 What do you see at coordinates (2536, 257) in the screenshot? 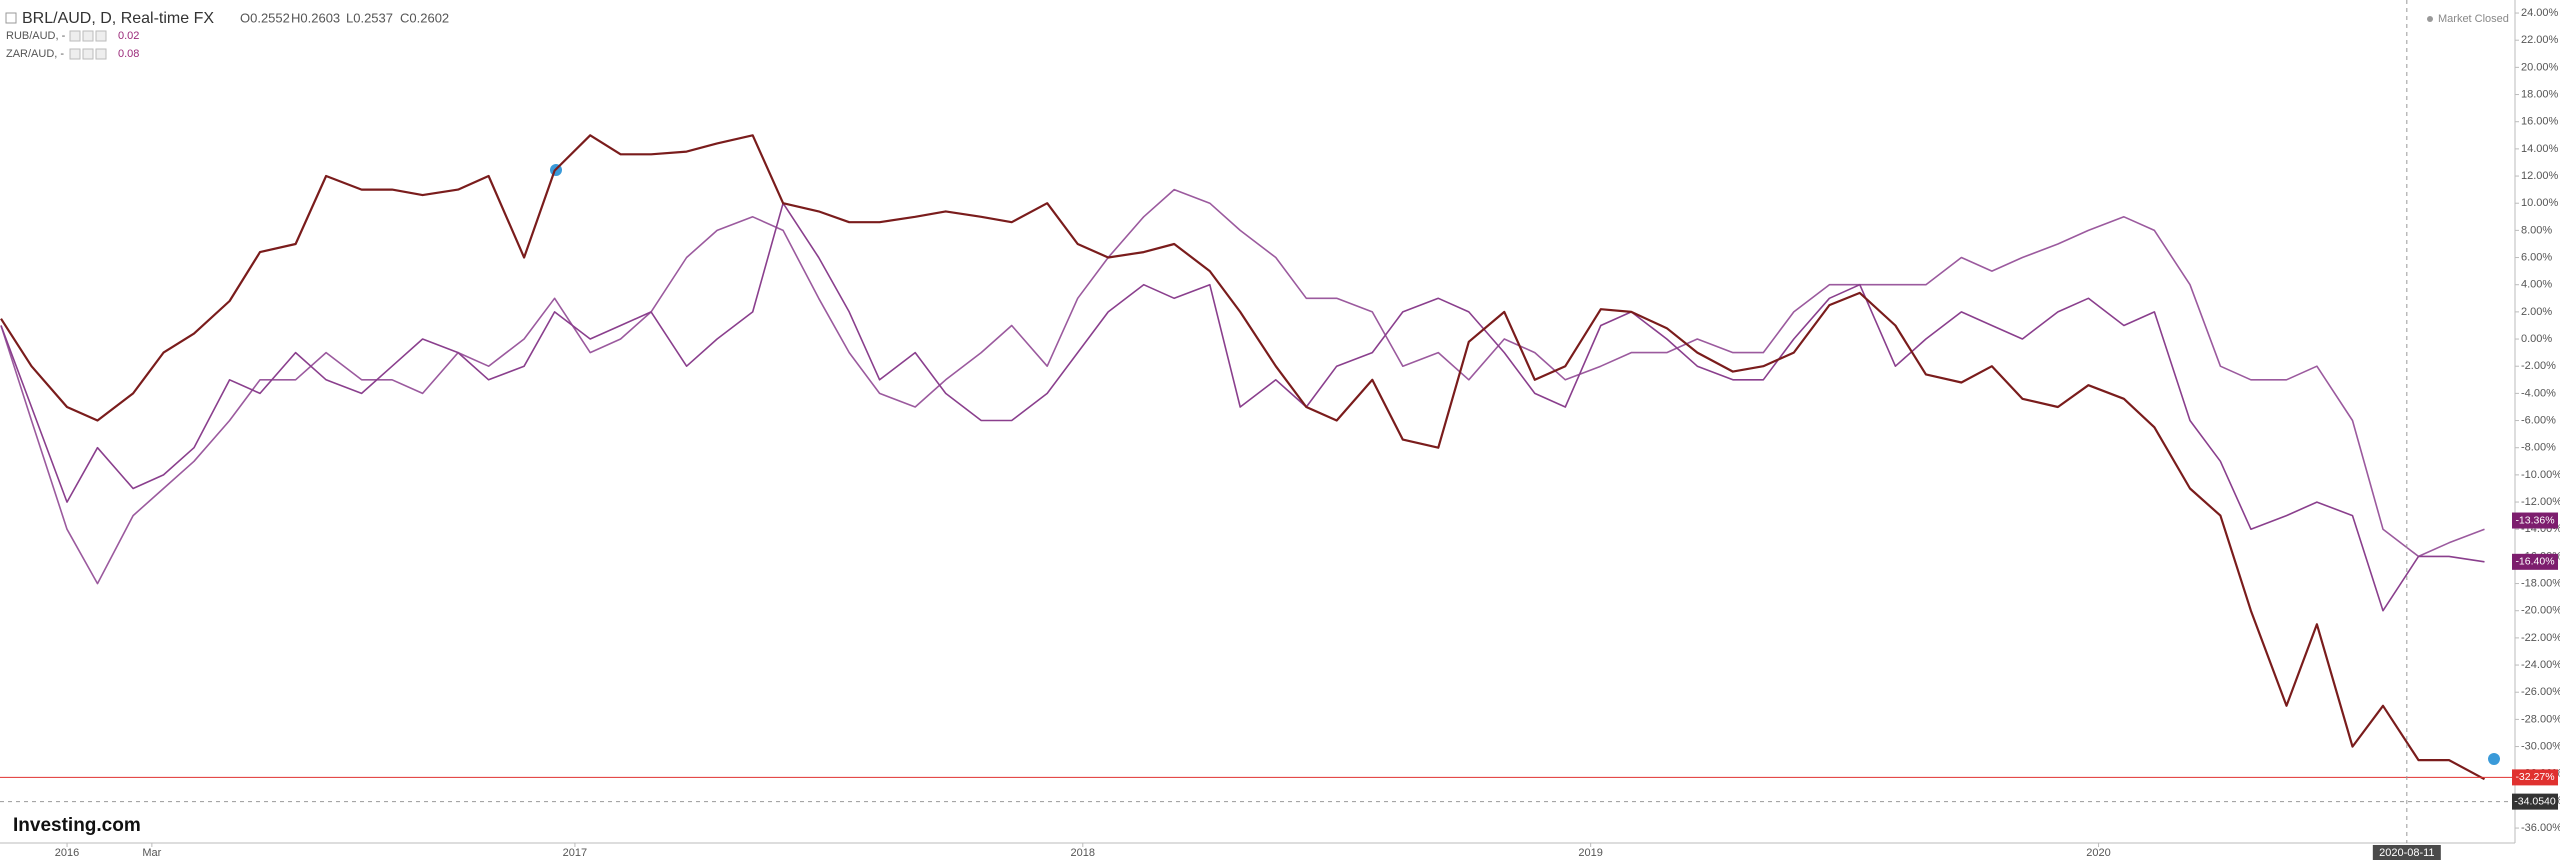
I see `y-tick-label: 6.00%` at bounding box center [2536, 257].